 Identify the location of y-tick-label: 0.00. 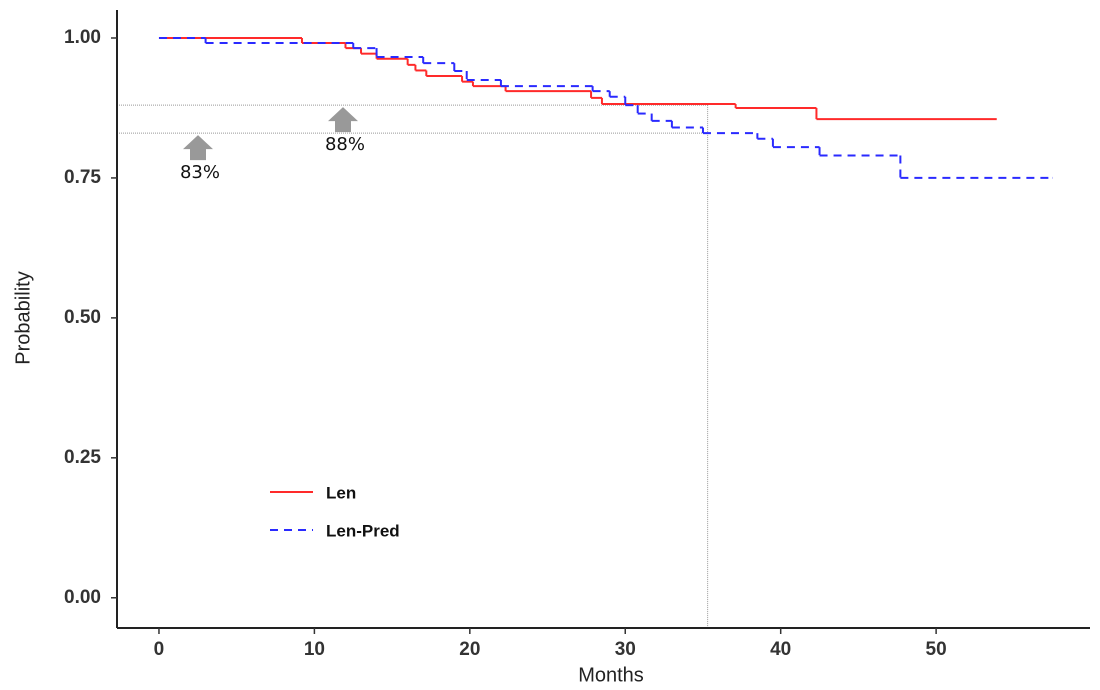
(82, 597).